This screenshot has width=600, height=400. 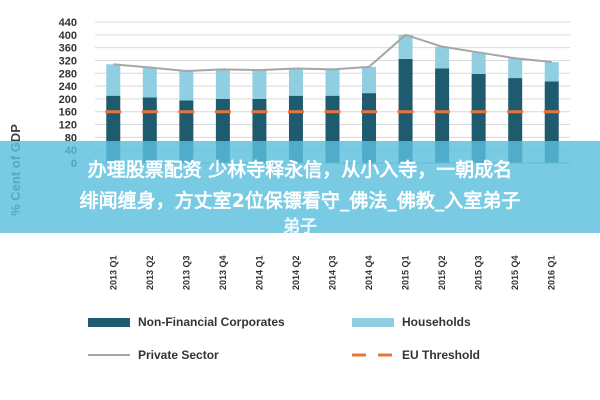 What do you see at coordinates (178, 355) in the screenshot?
I see `legend-label: Private Sector` at bounding box center [178, 355].